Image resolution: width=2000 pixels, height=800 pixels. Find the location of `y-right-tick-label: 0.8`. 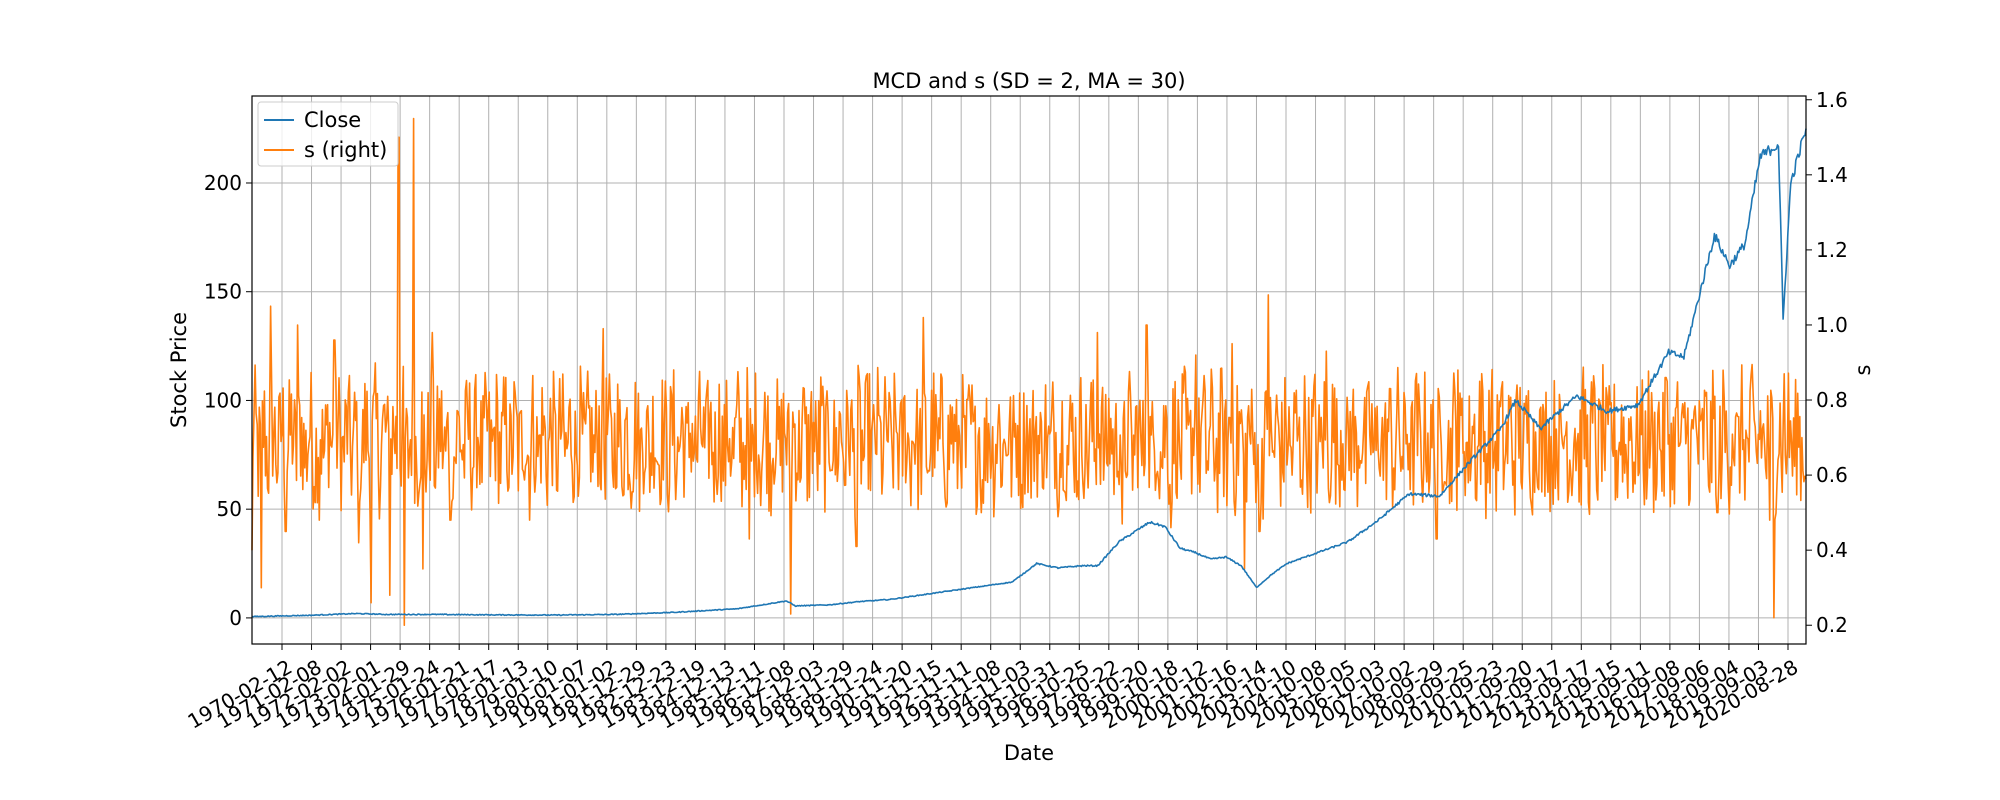

y-right-tick-label: 0.8 is located at coordinates (1832, 400).